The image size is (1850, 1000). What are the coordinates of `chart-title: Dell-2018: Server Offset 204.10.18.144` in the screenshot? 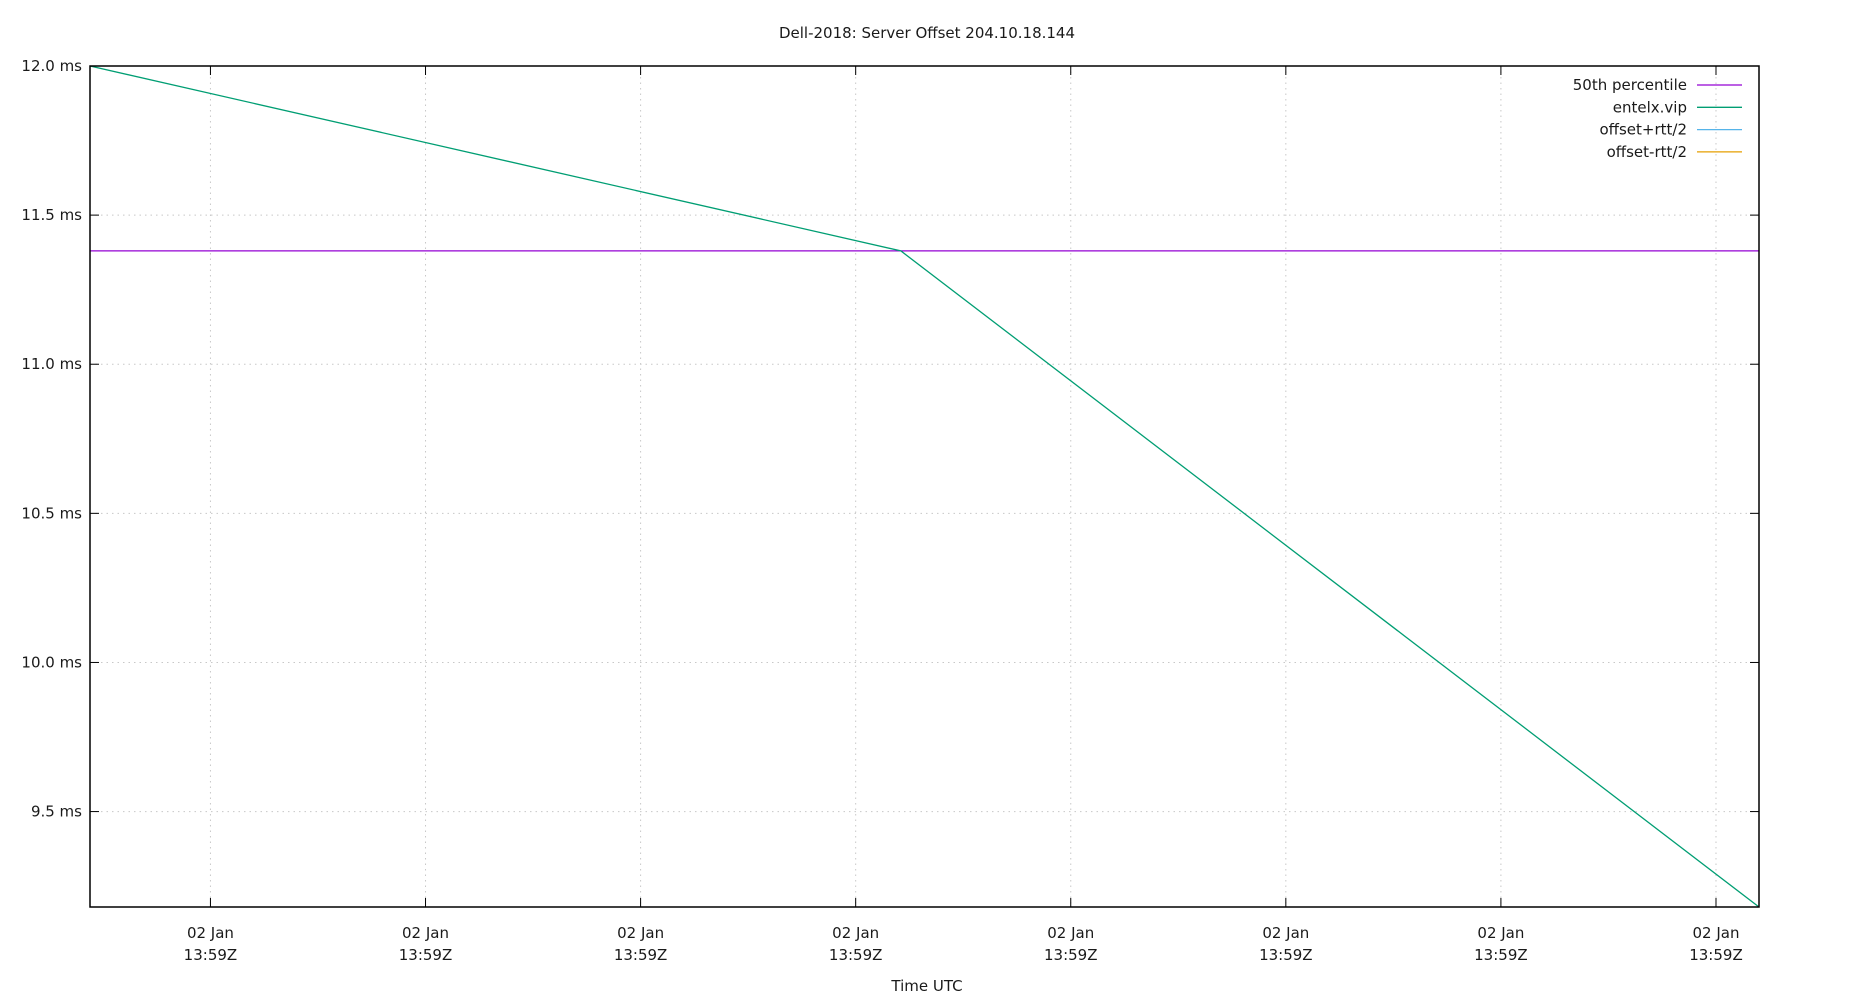 It's located at (927, 33).